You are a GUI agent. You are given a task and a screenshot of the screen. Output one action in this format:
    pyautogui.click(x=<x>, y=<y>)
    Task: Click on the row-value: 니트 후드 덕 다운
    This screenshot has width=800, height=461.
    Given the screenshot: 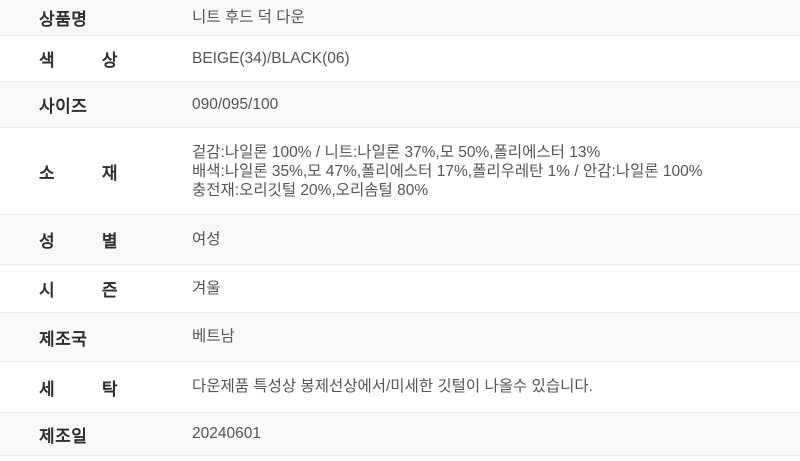 What is the action you would take?
    pyautogui.click(x=248, y=17)
    